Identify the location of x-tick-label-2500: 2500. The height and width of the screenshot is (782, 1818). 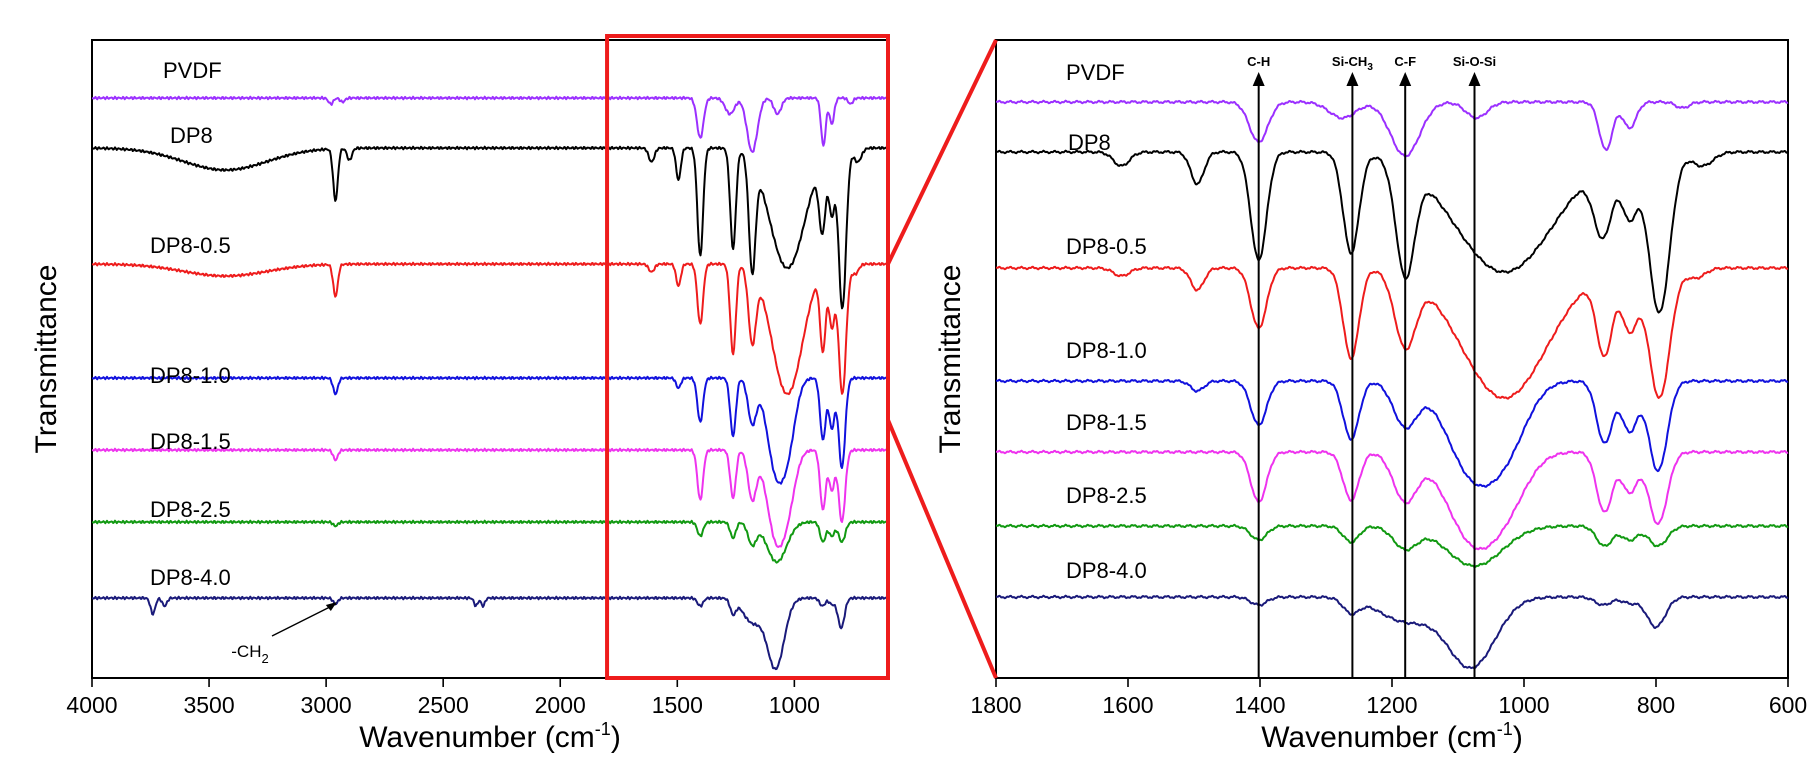
(443, 705).